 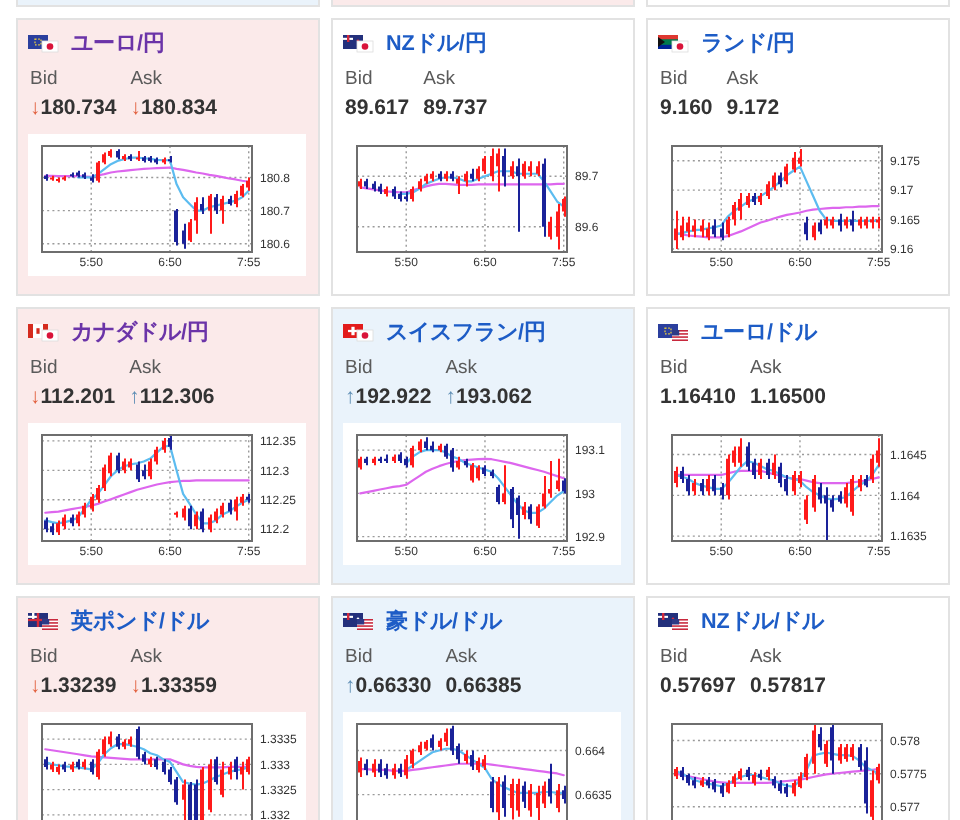 I want to click on text: ↓1.33239, so click(x=73, y=685).